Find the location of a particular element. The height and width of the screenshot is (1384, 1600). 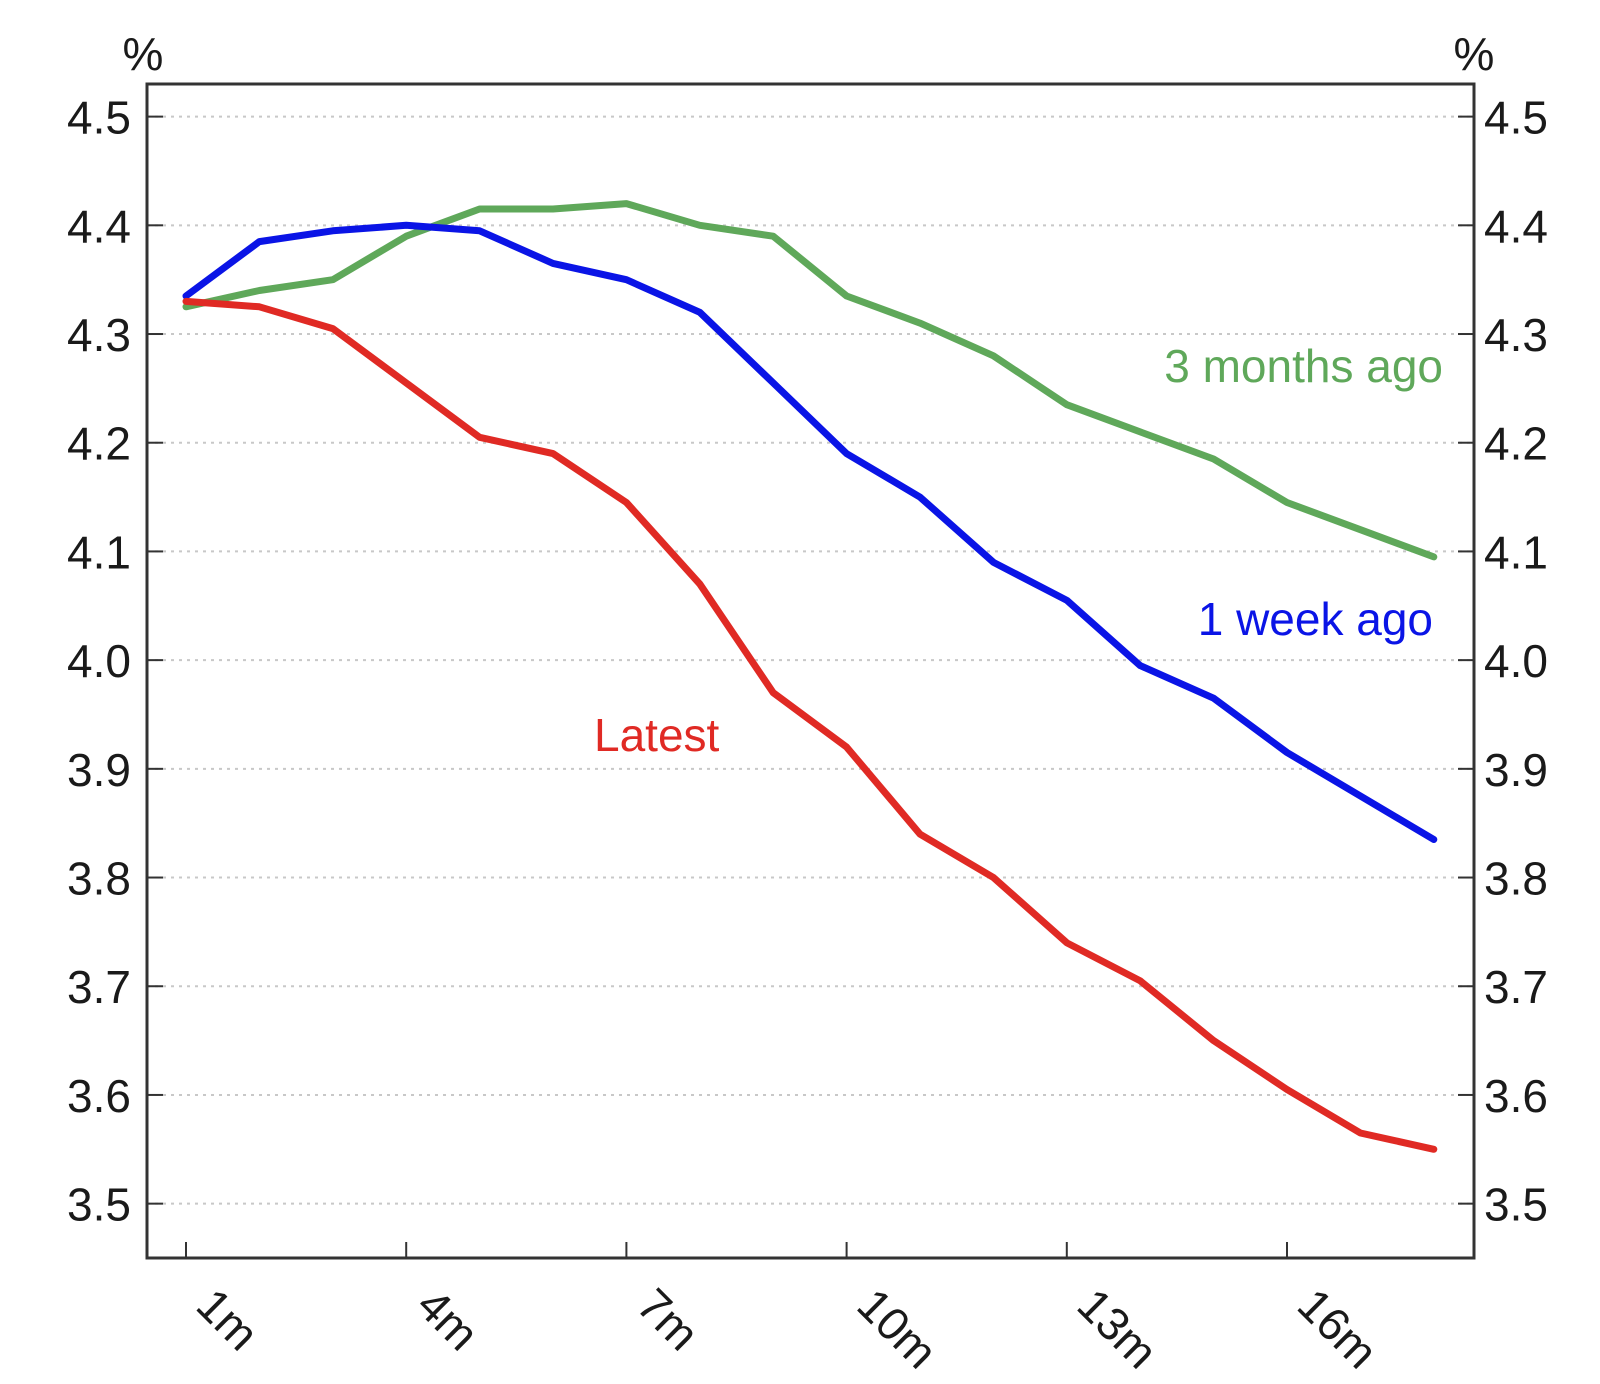

y-tick-label-left: 3.9 is located at coordinates (99, 770).